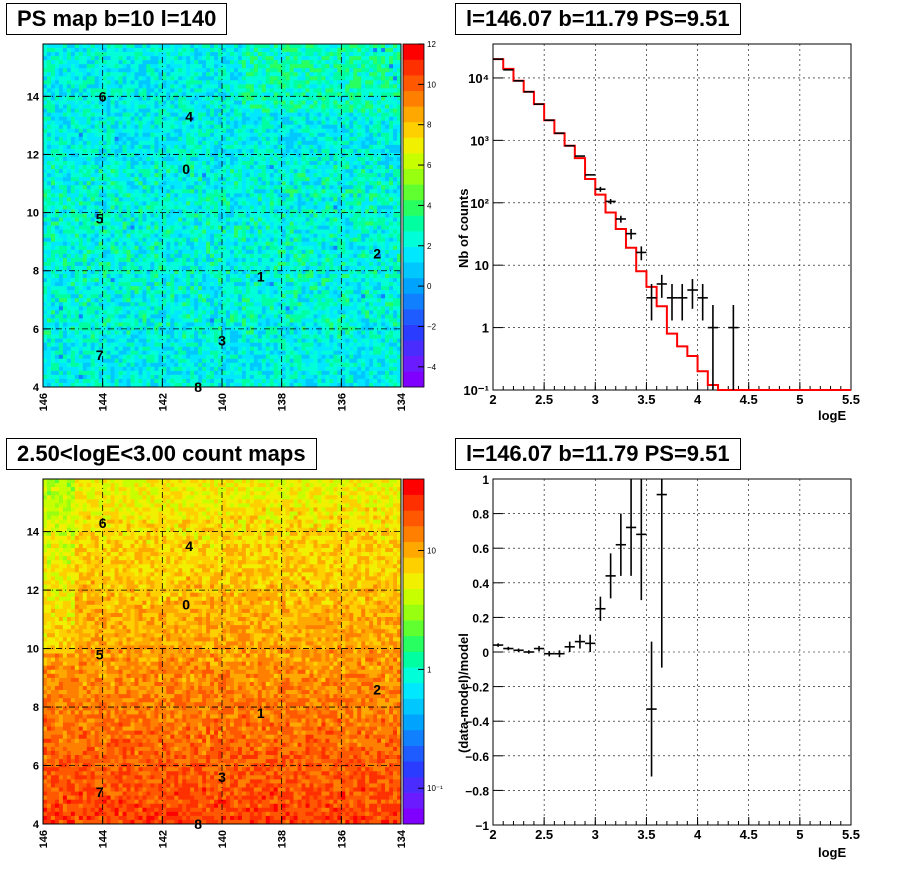 This screenshot has width=898, height=871. What do you see at coordinates (646, 399) in the screenshot?
I see `x-tick-label: 3.5` at bounding box center [646, 399].